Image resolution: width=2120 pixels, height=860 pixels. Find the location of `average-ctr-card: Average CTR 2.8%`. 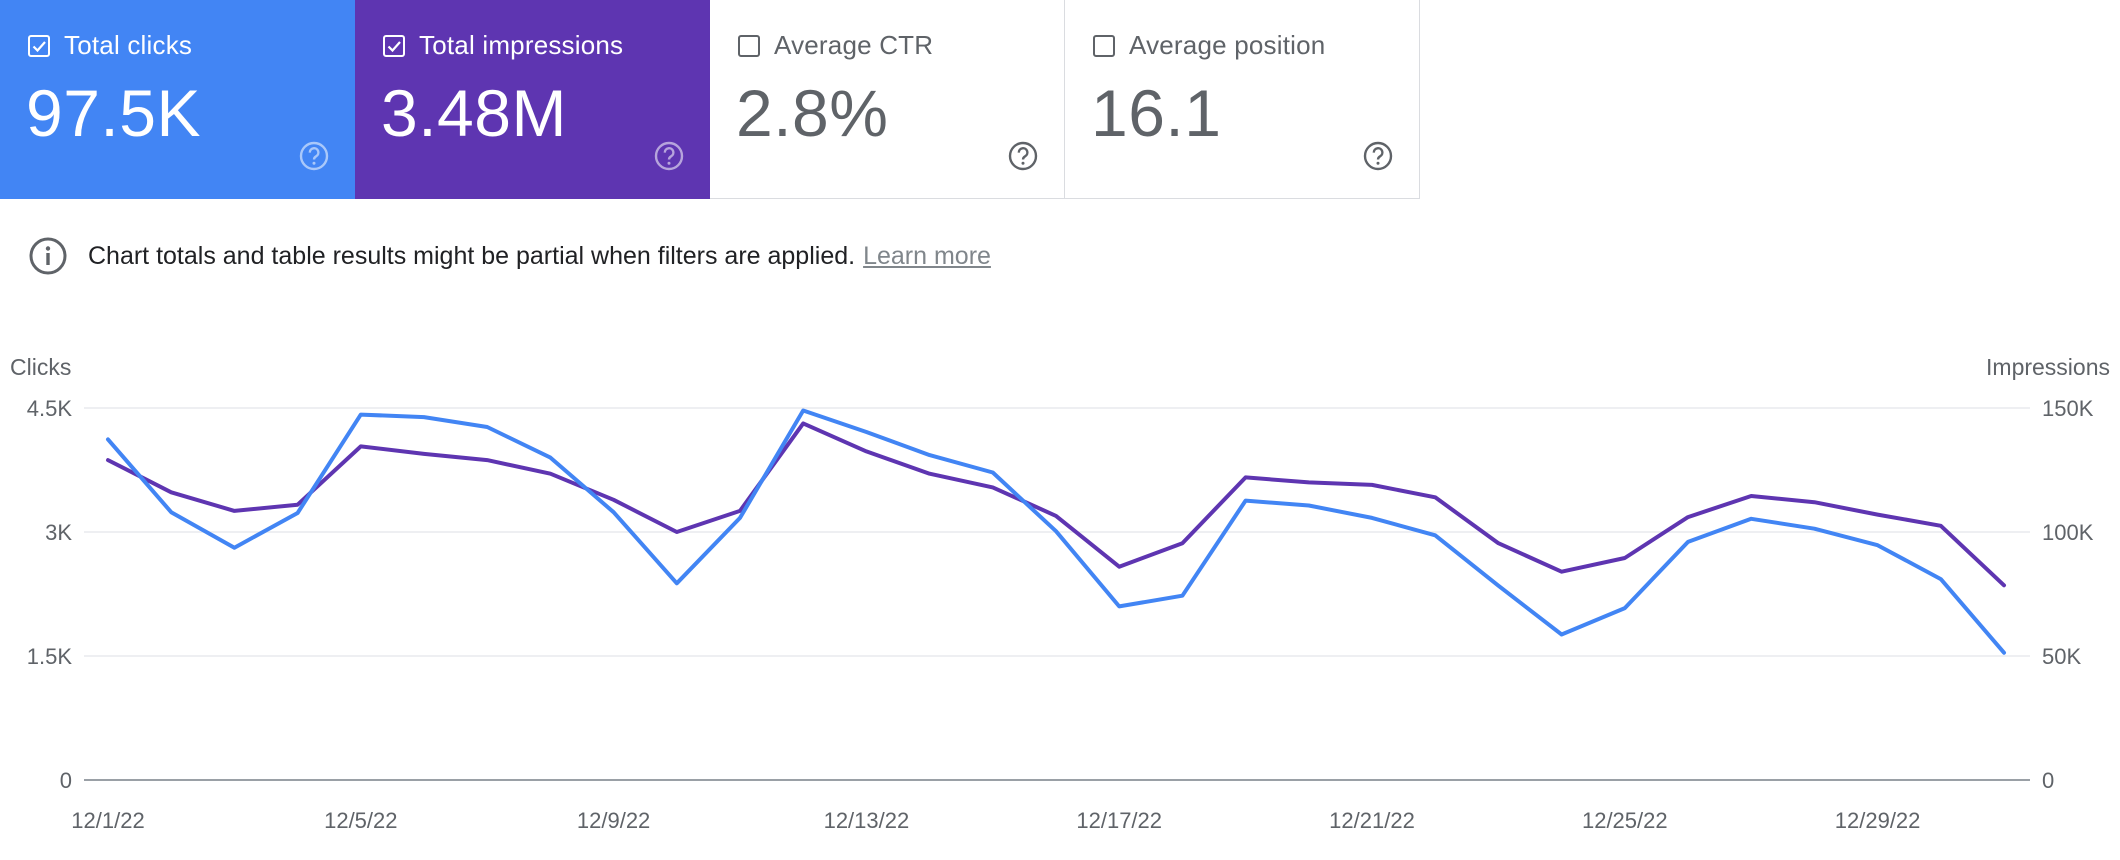

average-ctr-card: Average CTR 2.8% is located at coordinates (887, 99).